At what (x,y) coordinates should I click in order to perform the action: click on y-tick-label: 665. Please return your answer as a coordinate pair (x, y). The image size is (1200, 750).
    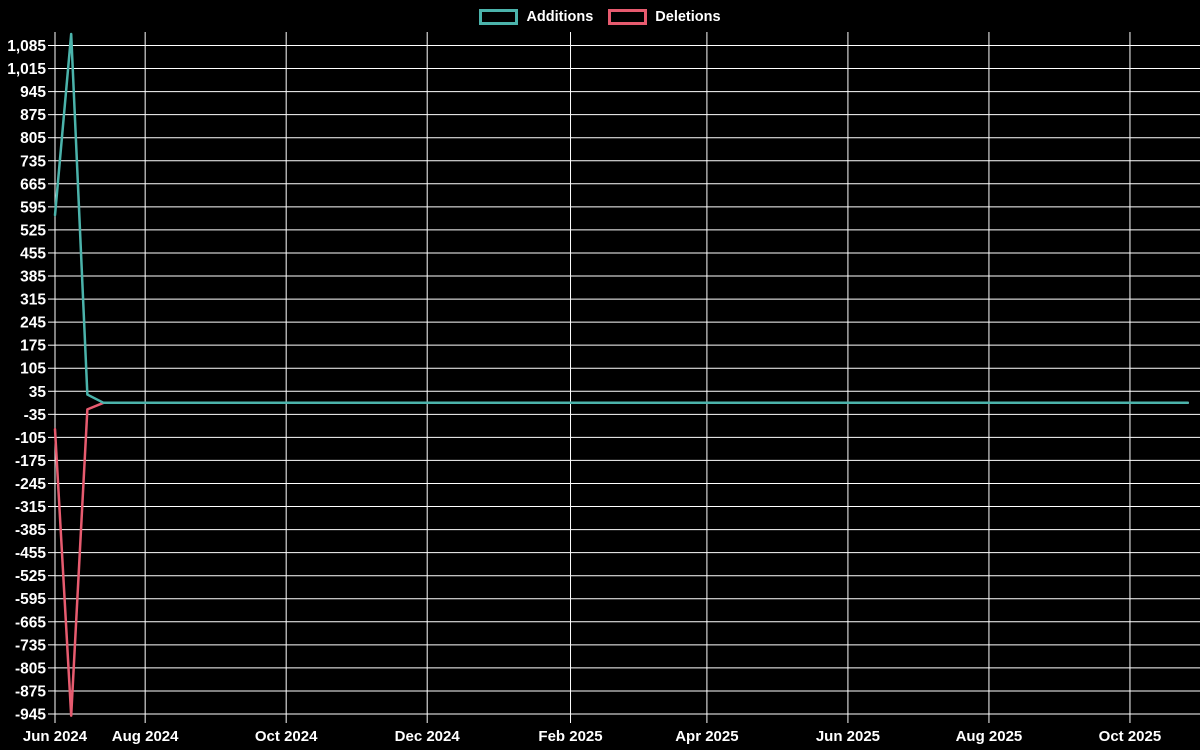
    Looking at the image, I should click on (33, 184).